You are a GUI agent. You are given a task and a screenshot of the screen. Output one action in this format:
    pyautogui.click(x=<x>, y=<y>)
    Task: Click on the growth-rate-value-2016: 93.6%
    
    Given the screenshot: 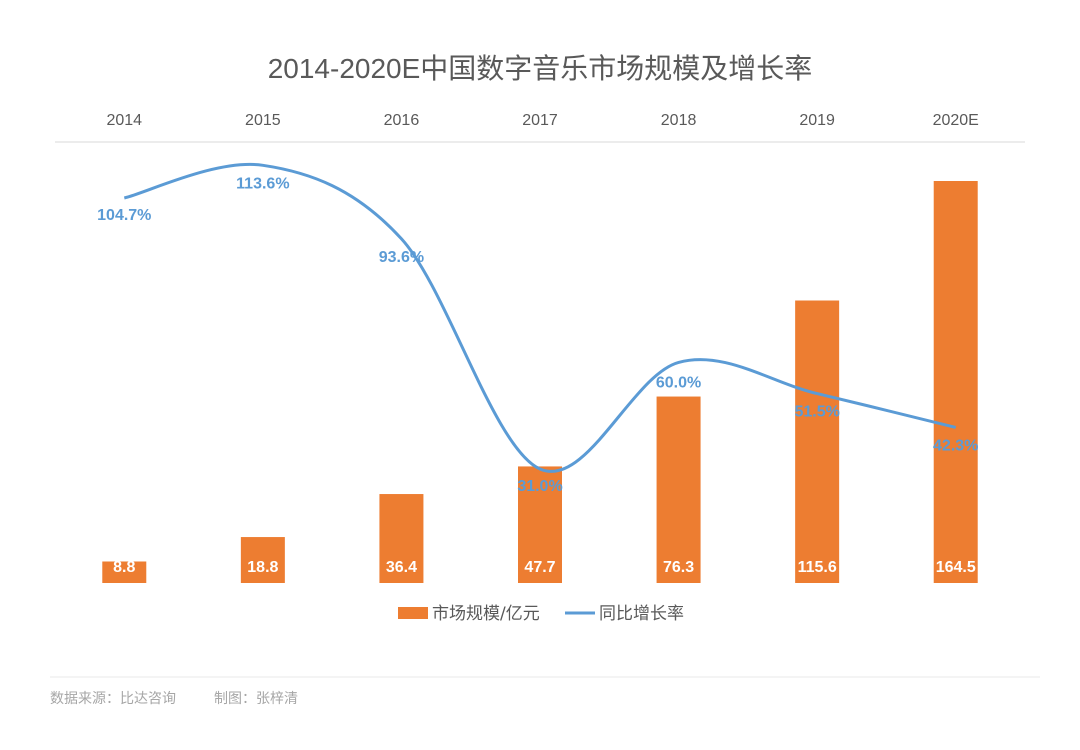 What is the action you would take?
    pyautogui.click(x=401, y=257)
    